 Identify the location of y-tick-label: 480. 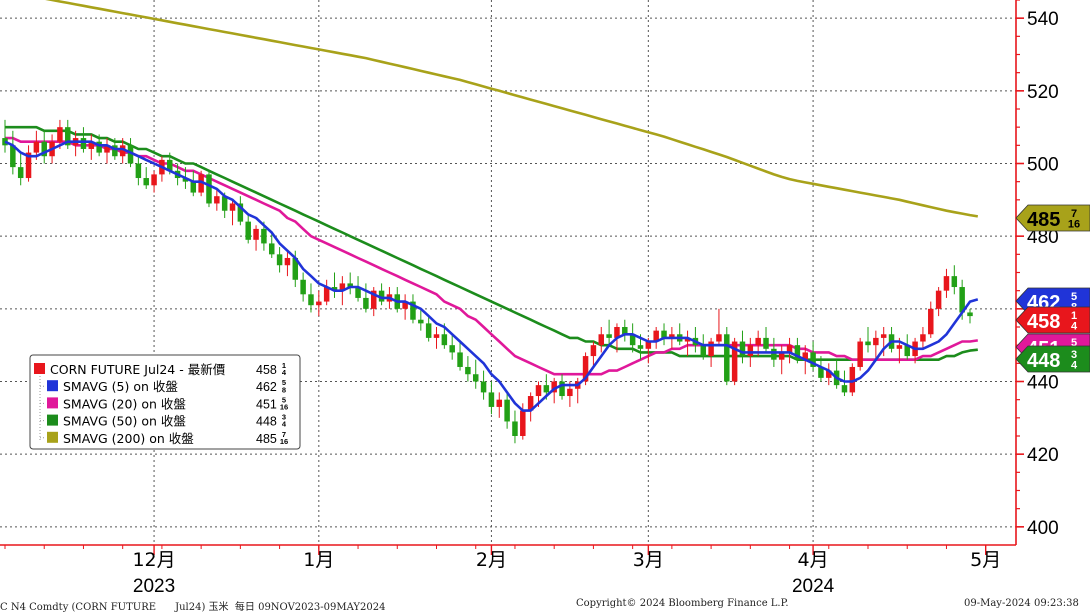
(1043, 237).